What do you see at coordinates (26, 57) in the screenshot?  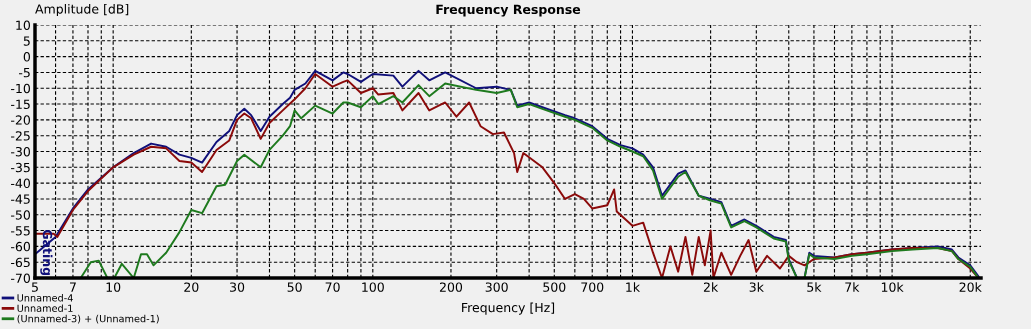 I see `y-tick-label: 0` at bounding box center [26, 57].